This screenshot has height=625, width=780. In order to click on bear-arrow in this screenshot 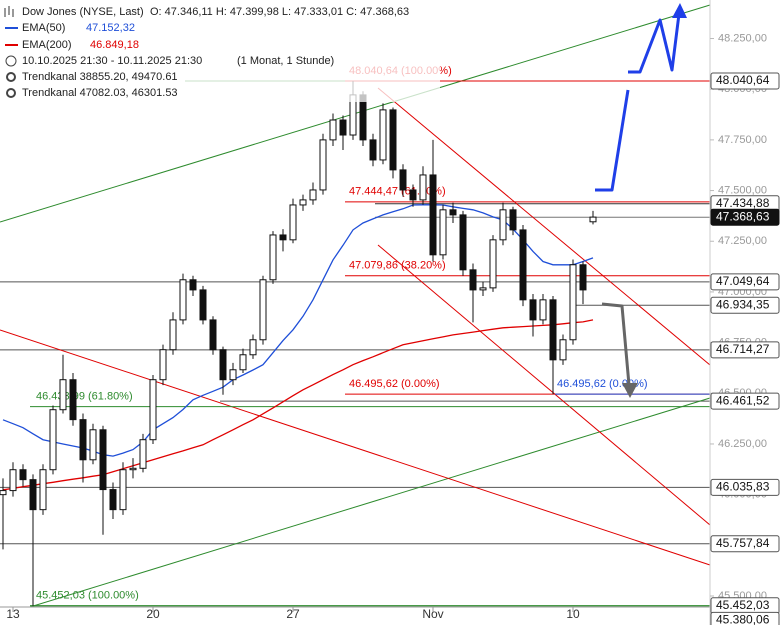, I will do `click(616, 344)`.